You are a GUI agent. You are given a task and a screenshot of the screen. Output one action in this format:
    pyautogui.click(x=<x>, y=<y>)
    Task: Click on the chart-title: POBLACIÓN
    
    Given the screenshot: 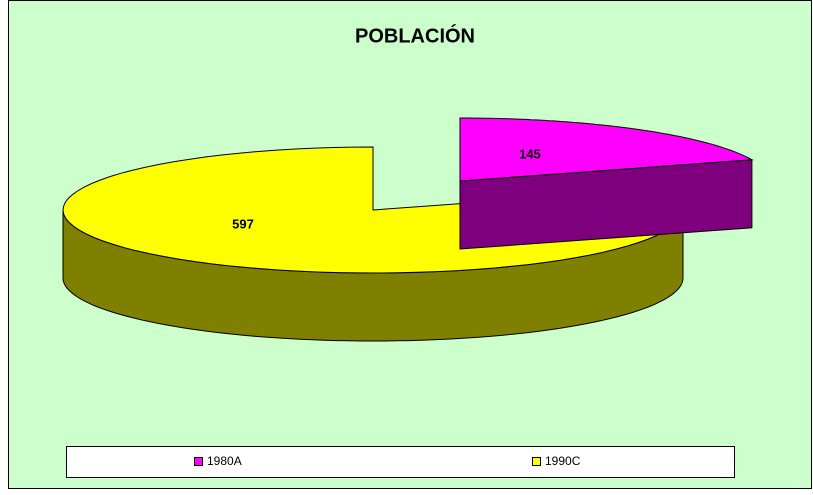 What is the action you would take?
    pyautogui.click(x=415, y=35)
    